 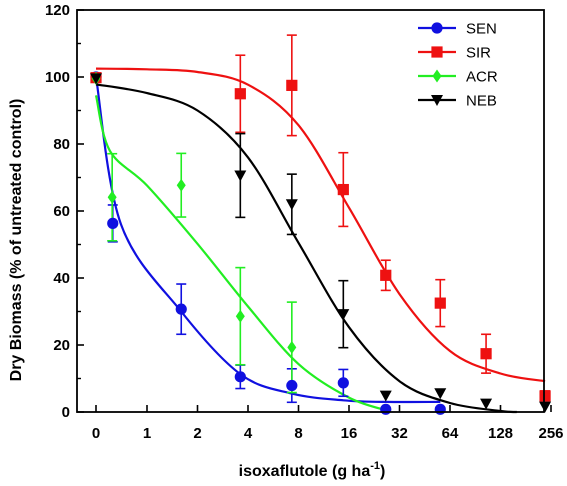 What do you see at coordinates (147, 433) in the screenshot?
I see `x-tick-label: 1` at bounding box center [147, 433].